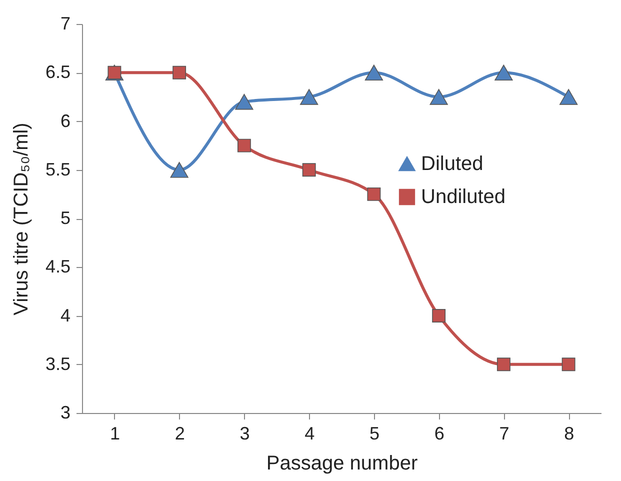 This screenshot has height=481, width=621. Describe the element at coordinates (309, 434) in the screenshot. I see `x-tick-label: 4` at that location.